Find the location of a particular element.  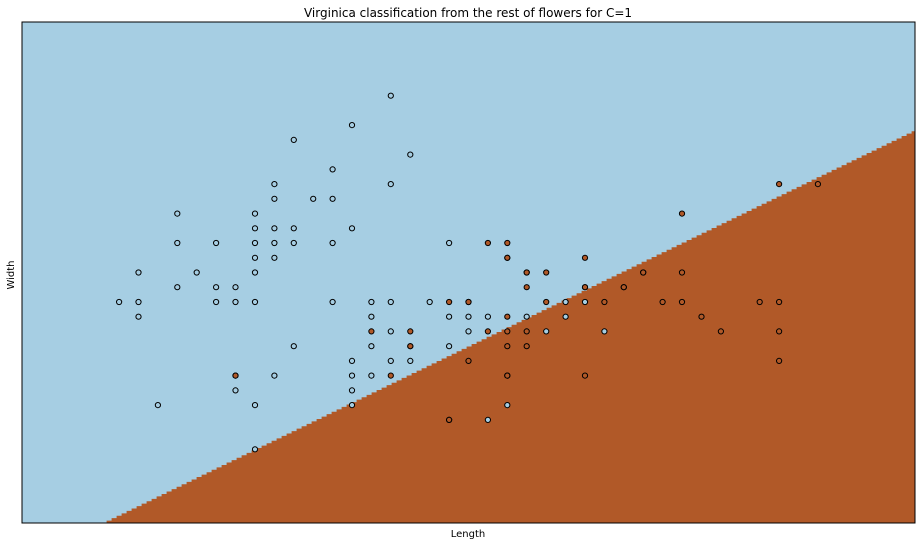

y-axis-label: Width is located at coordinates (11, 274).